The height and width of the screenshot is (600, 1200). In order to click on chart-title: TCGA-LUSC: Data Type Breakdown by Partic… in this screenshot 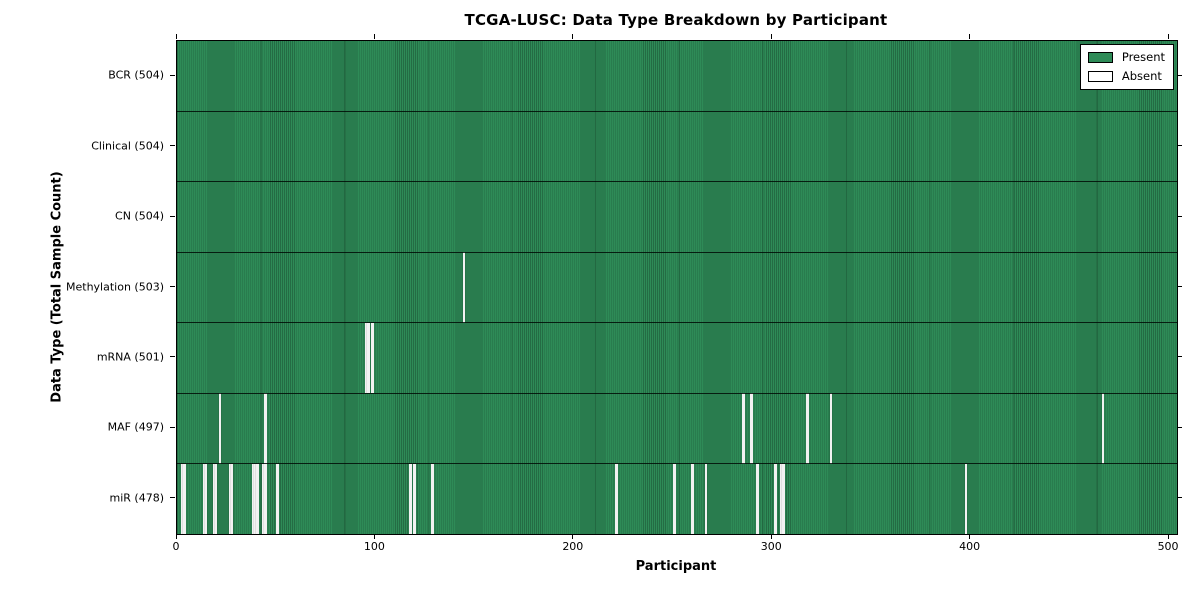, I will do `click(676, 20)`.